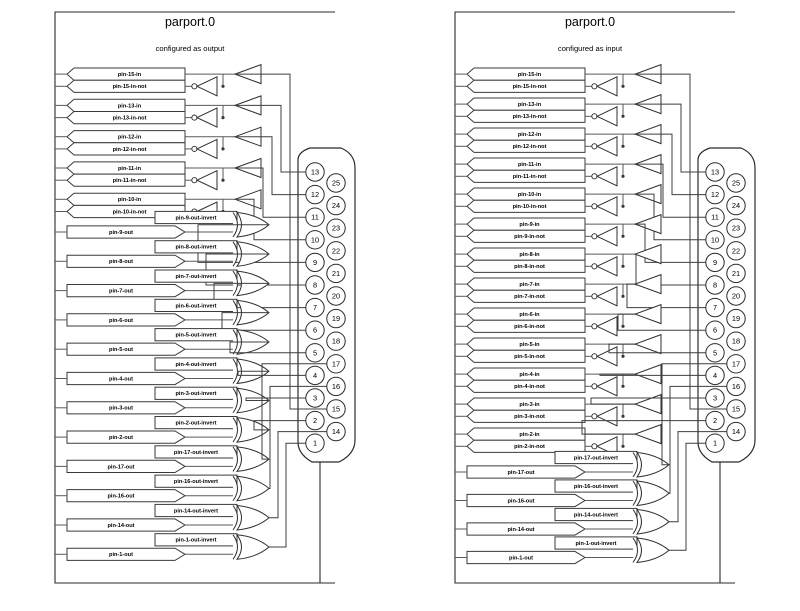 The height and width of the screenshot is (611, 800). I want to click on signal-pin-5-out-box, so click(126, 349).